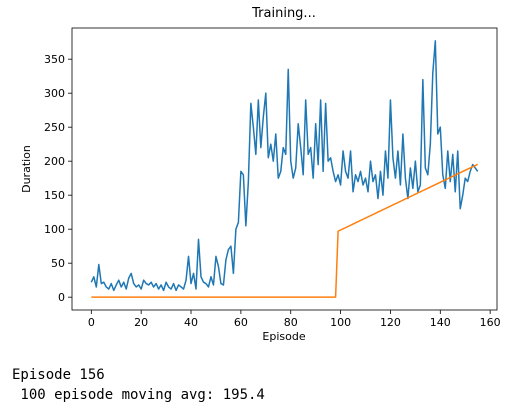 The height and width of the screenshot is (417, 506). I want to click on x-tick-label: 160, so click(490, 322).